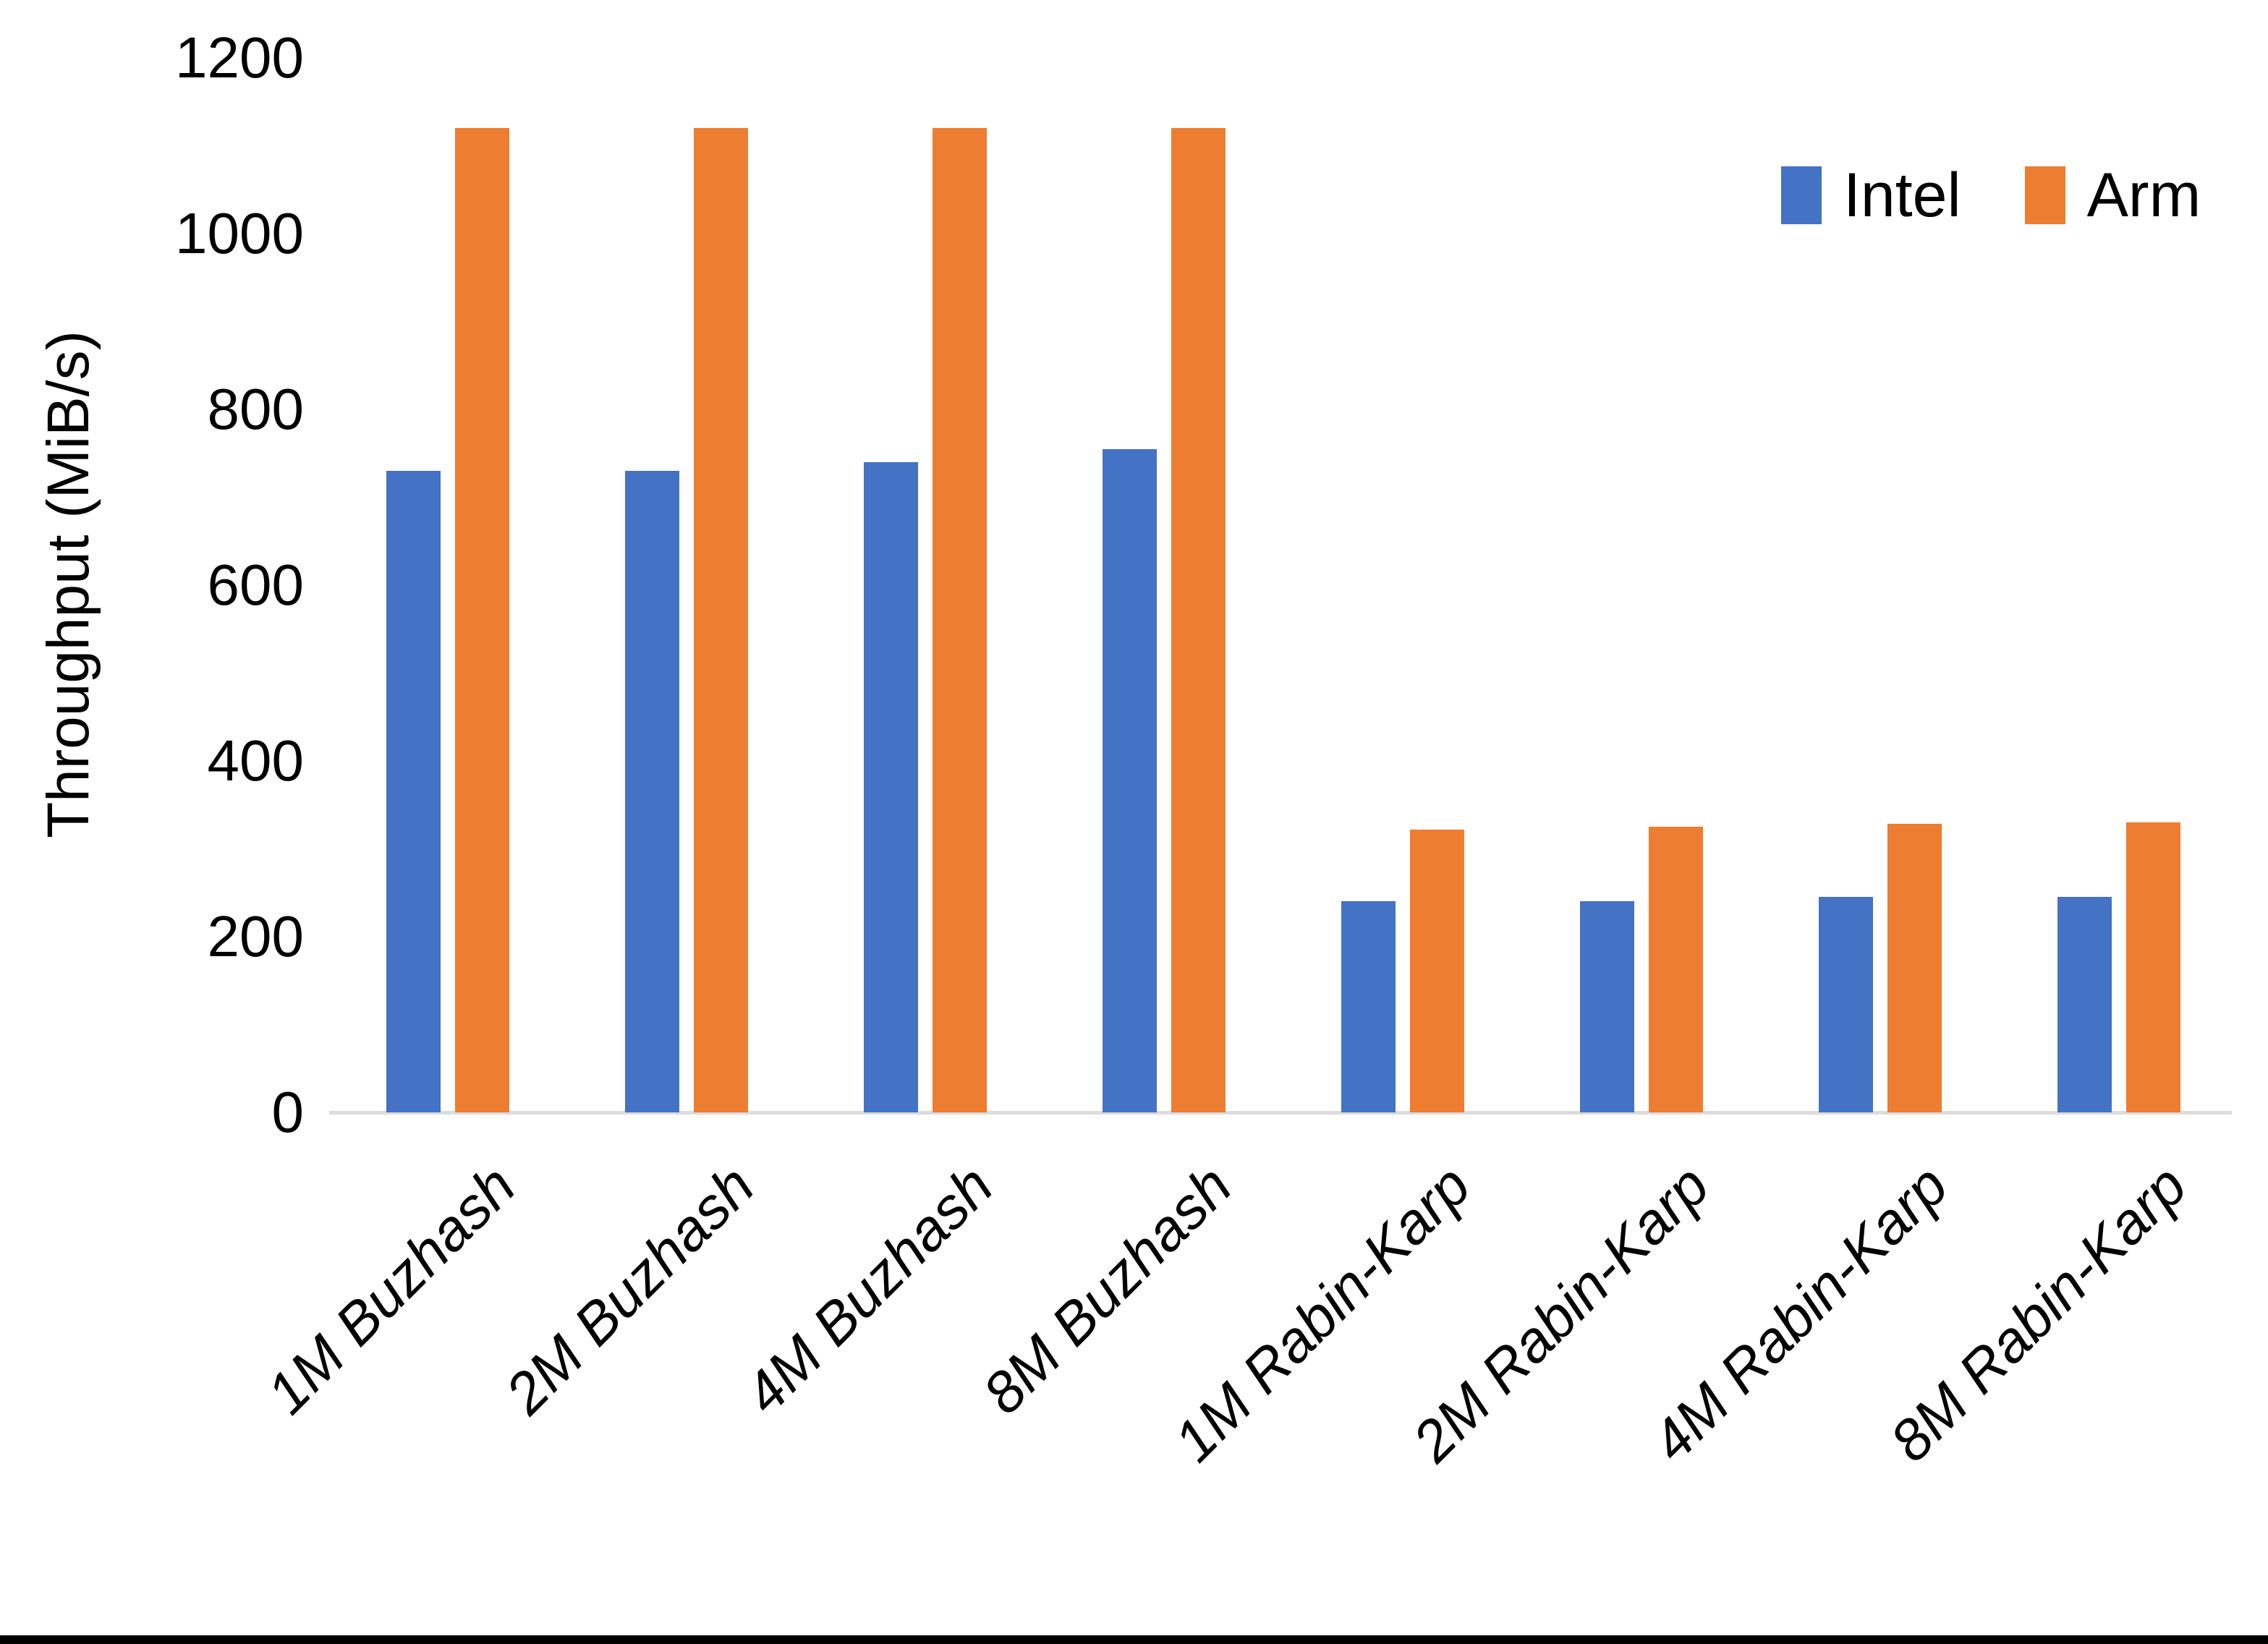 This screenshot has height=1644, width=2268. Describe the element at coordinates (1802, 195) in the screenshot. I see `legend-swatch-intel` at that location.